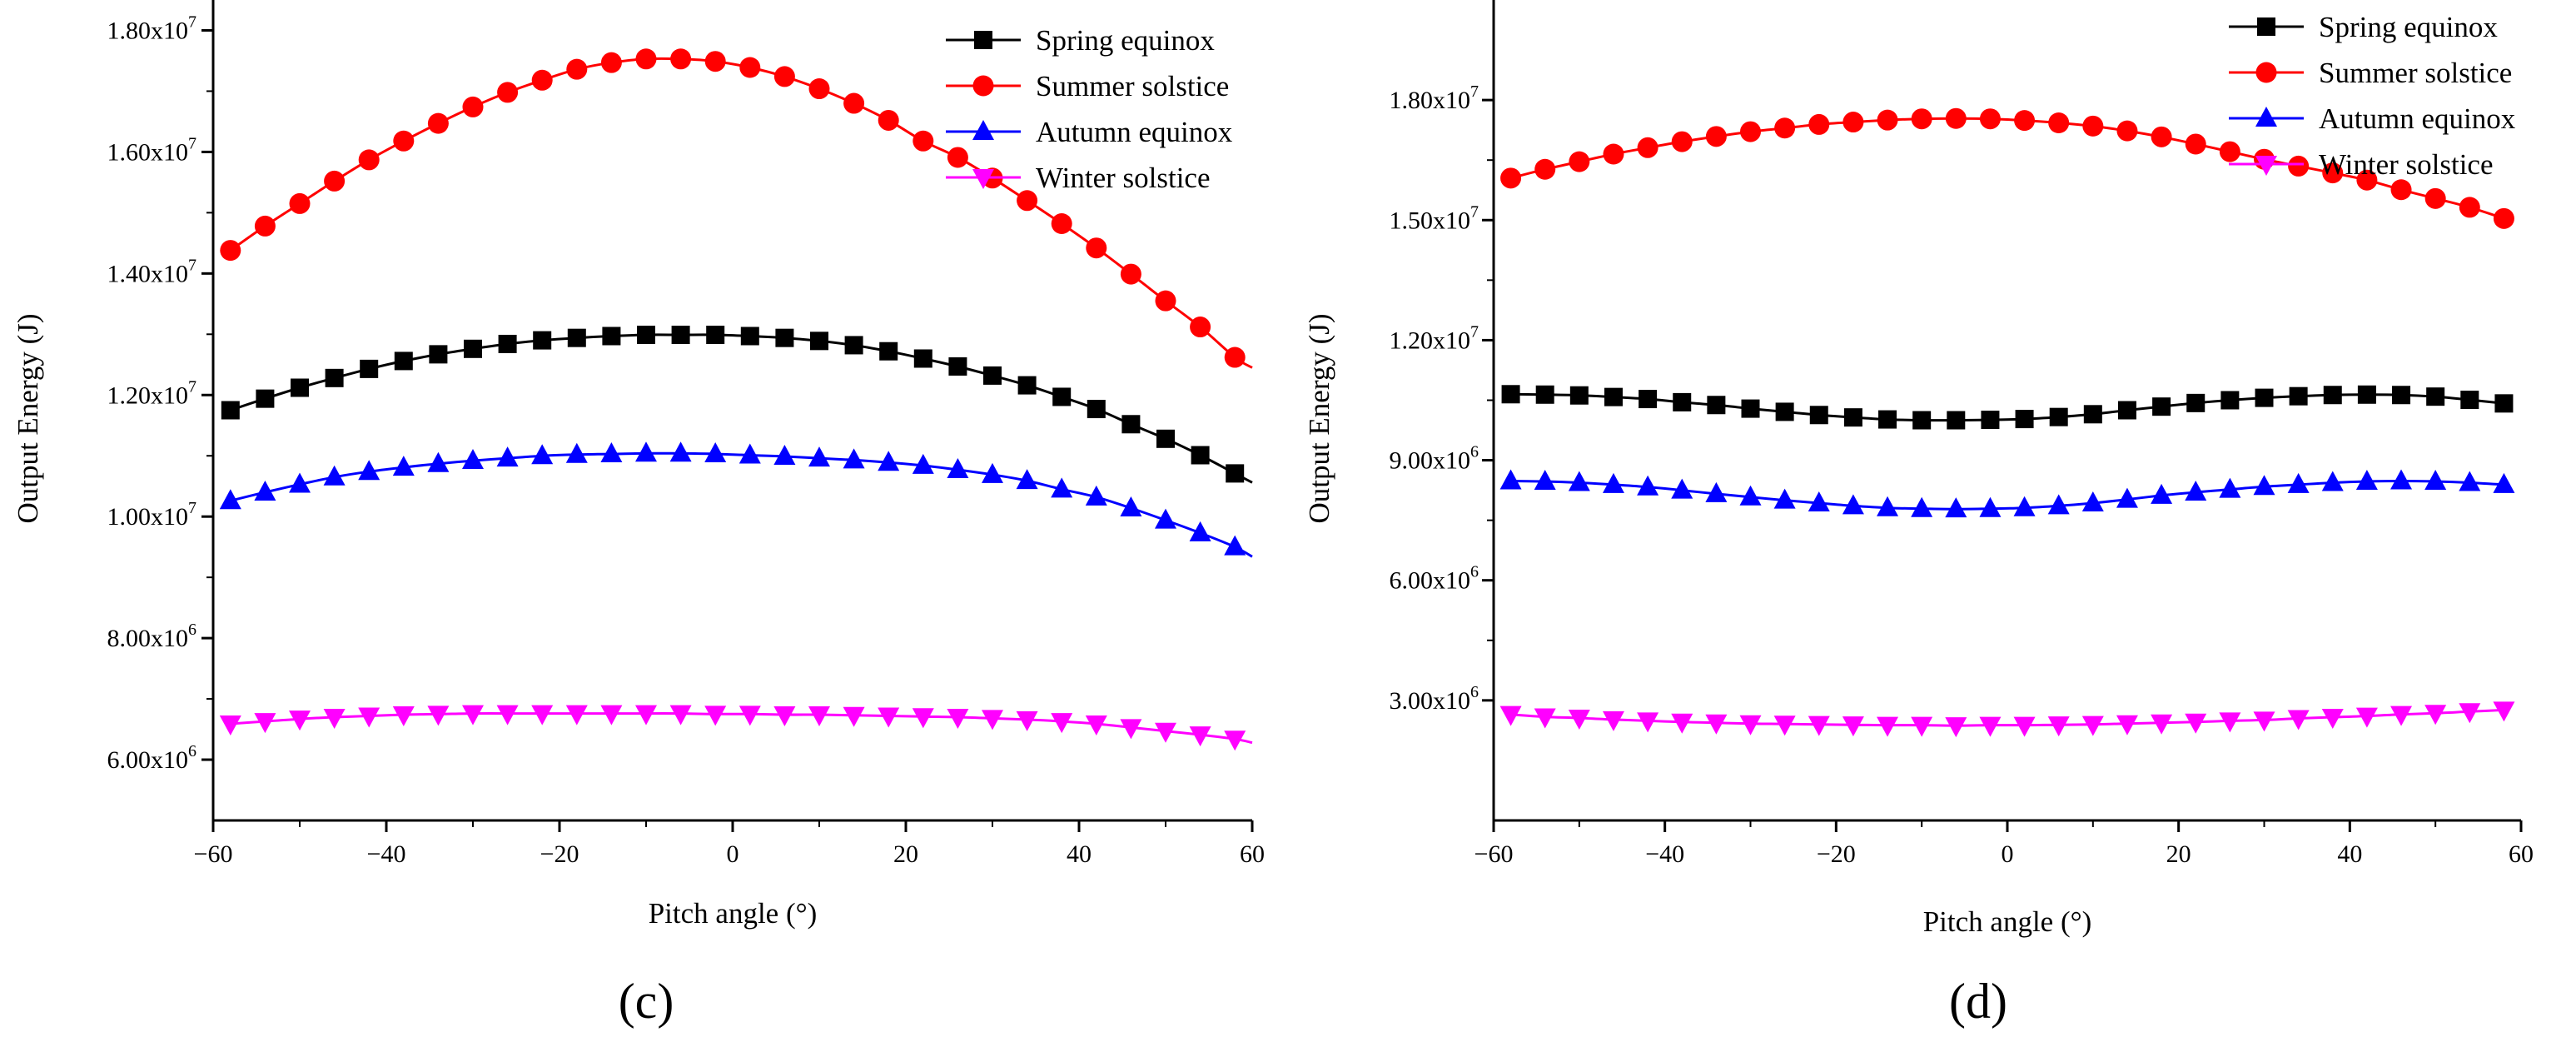  What do you see at coordinates (1125, 40) in the screenshot?
I see `chart-c-legend-label-spring: Spring equinox` at bounding box center [1125, 40].